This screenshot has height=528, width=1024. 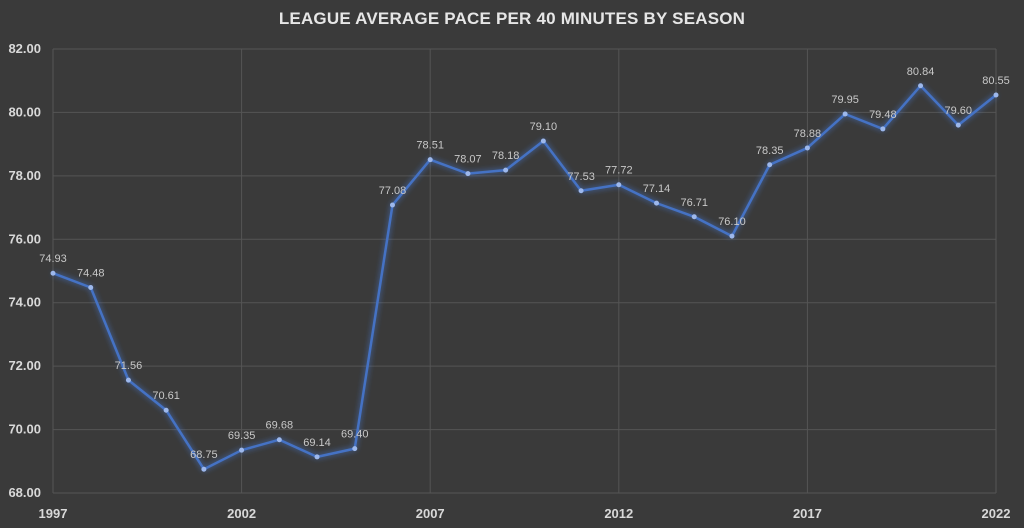 I want to click on x-tick-label: 2017, so click(x=807, y=513).